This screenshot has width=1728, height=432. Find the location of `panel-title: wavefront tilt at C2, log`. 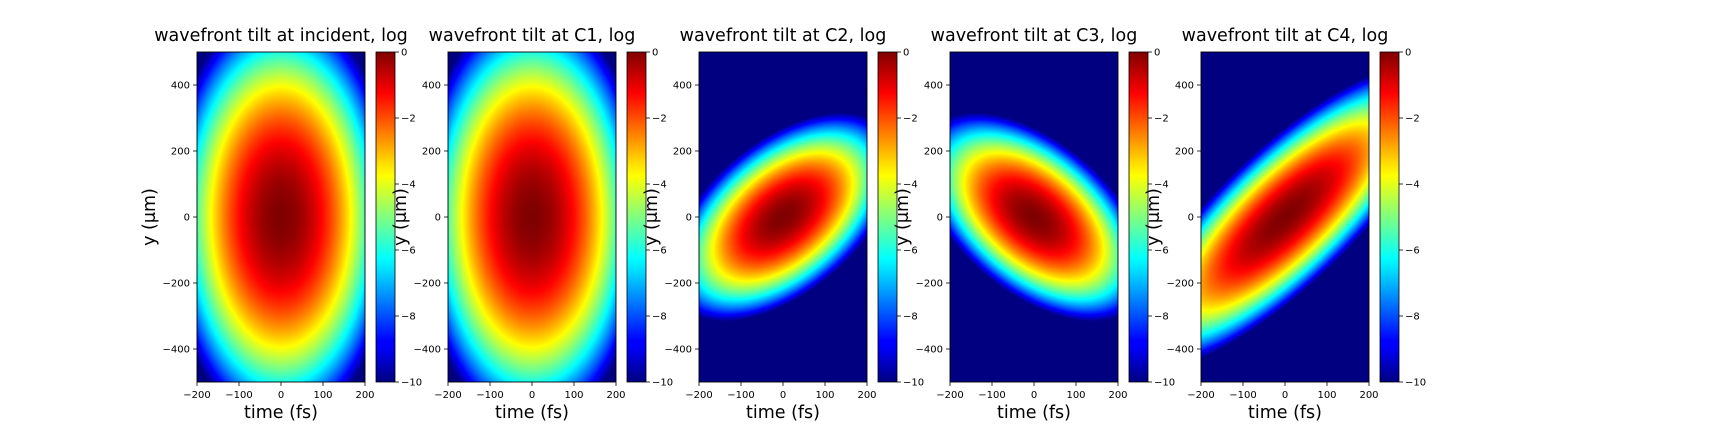

panel-title: wavefront tilt at C2, log is located at coordinates (783, 36).